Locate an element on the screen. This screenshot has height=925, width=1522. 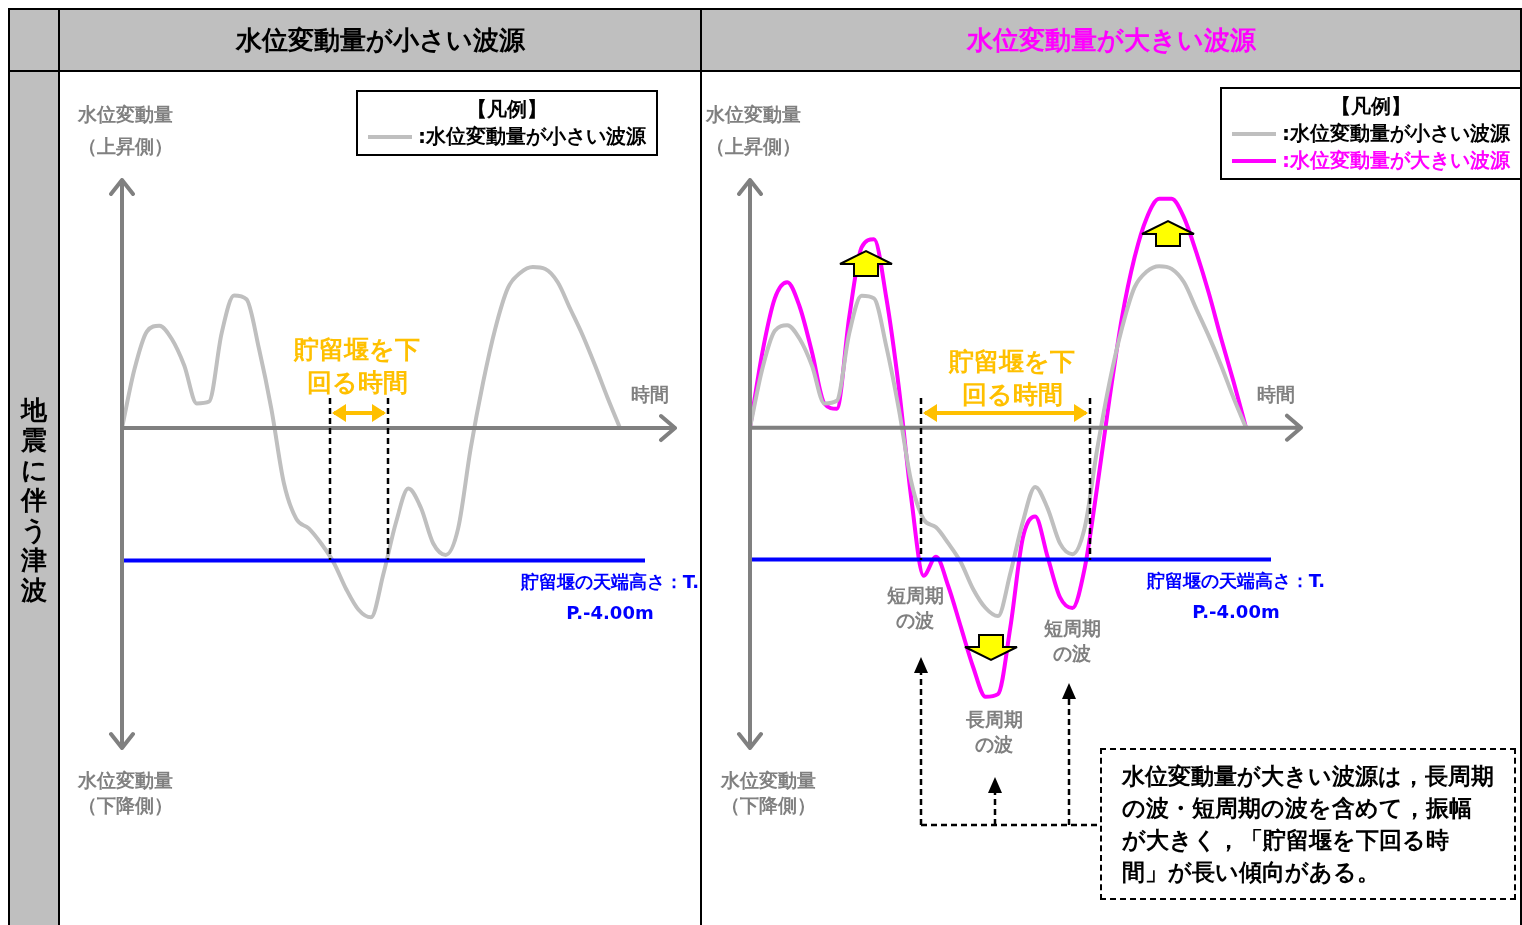
chart-title: 水位変動量が小さい波源 is located at coordinates (380, 40).